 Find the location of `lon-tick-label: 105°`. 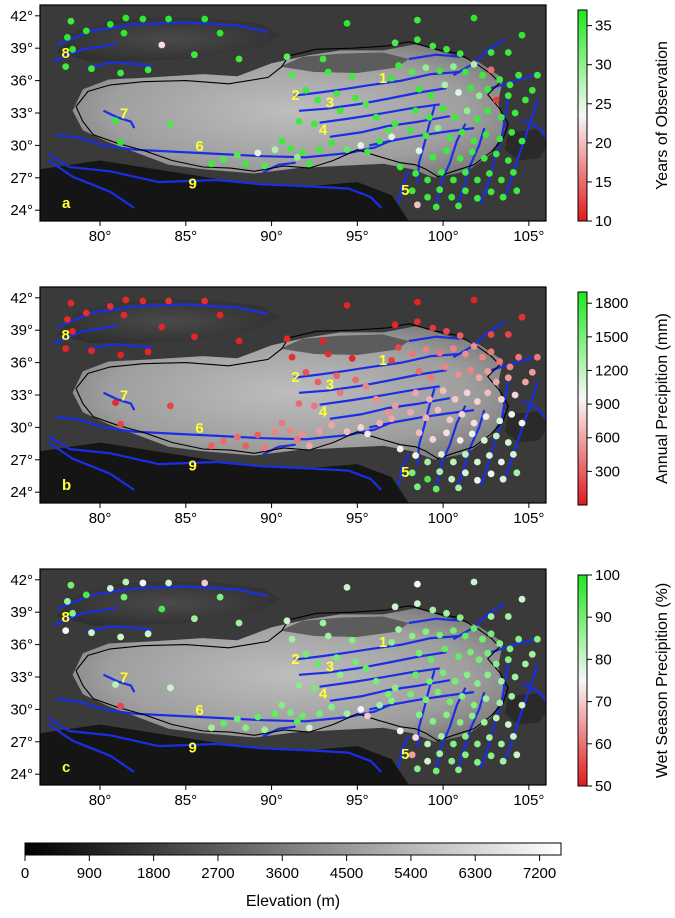

lon-tick-label: 105° is located at coordinates (528, 236).